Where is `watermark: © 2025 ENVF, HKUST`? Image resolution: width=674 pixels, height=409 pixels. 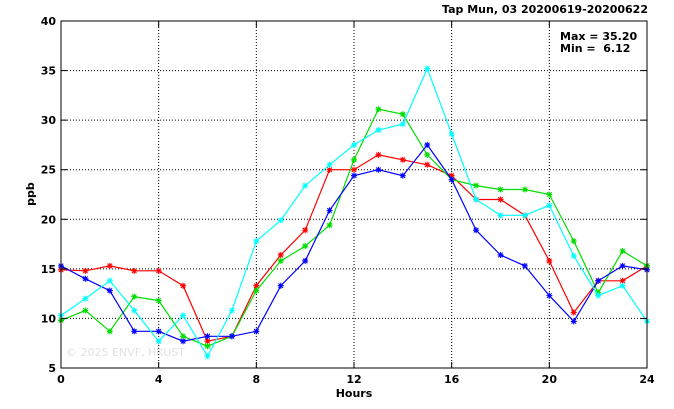 watermark: © 2025 ENVF, HKUST is located at coordinates (125, 352).